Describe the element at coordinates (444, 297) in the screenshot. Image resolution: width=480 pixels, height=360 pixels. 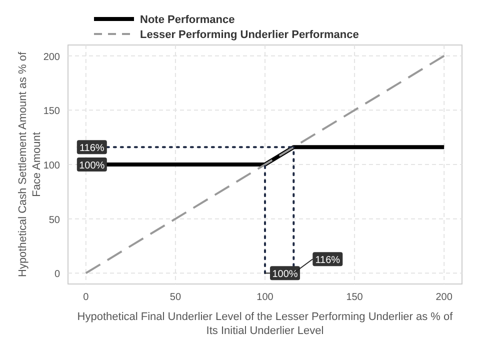
I see `x-tick-label: 200` at that location.